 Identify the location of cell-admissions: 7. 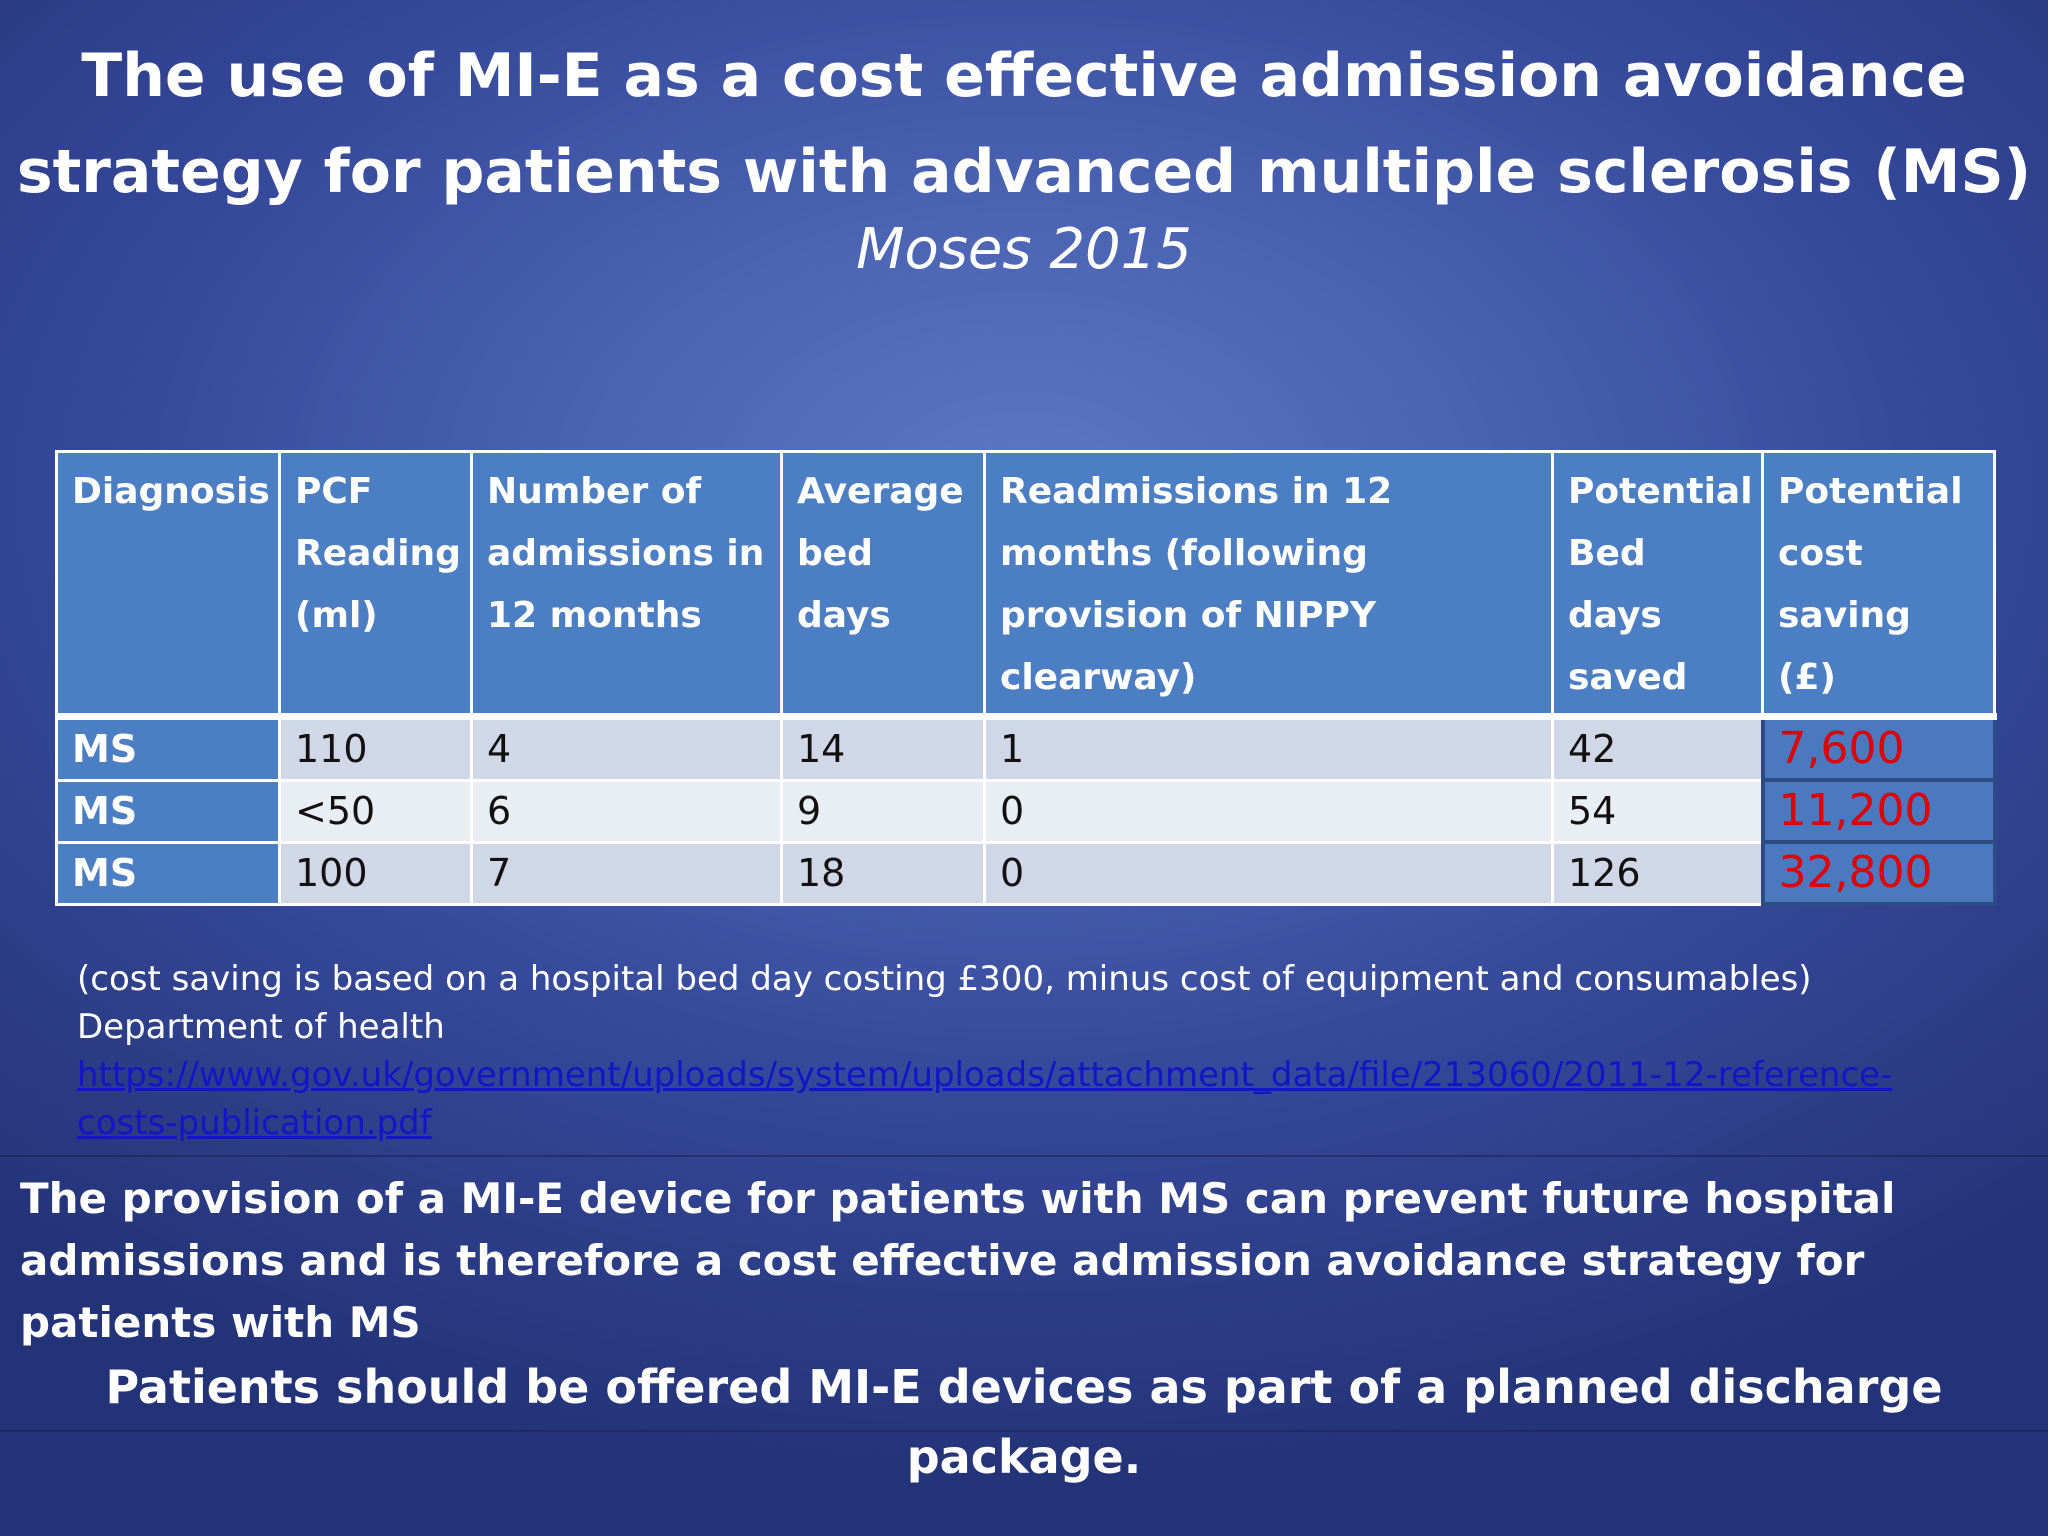
(626, 873).